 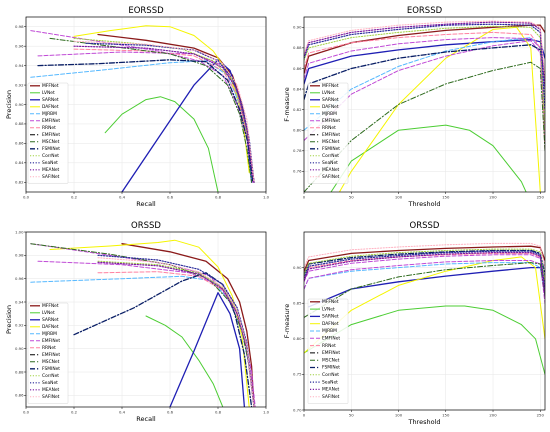 I want to click on x-tick-label: 250, so click(x=541, y=415).